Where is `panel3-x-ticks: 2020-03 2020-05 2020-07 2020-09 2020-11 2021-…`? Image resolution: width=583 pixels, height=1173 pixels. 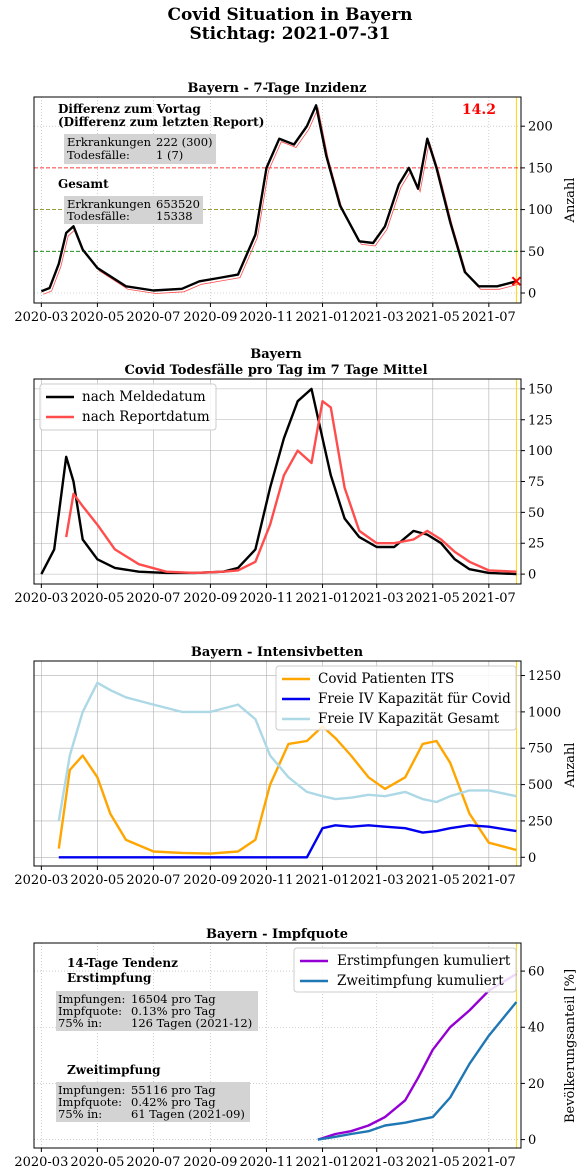
panel3-x-ticks: 2020-03 2020-05 2020-07 2020-09 2020-11 2021-… is located at coordinates (265, 877).